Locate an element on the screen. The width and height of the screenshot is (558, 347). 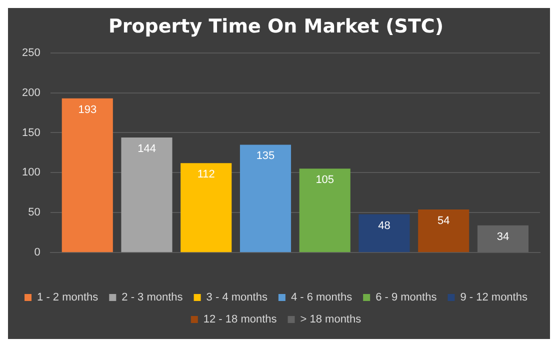
legend-label: > 18 months is located at coordinates (331, 320).